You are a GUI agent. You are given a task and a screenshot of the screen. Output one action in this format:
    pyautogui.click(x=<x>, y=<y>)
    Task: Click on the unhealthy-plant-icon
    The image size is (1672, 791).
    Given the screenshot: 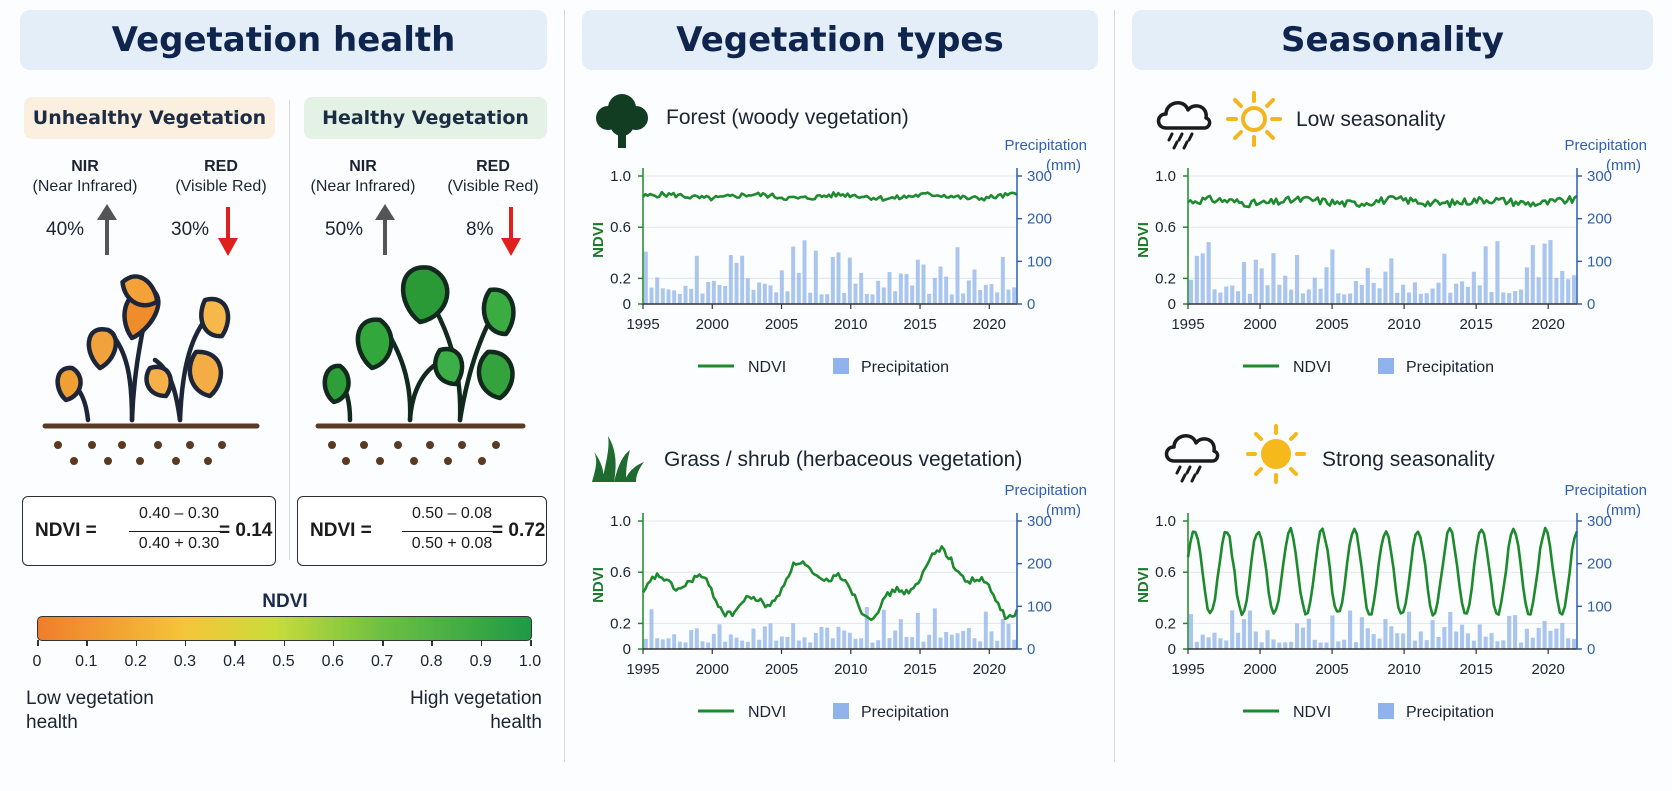 What is the action you would take?
    pyautogui.click(x=143, y=348)
    